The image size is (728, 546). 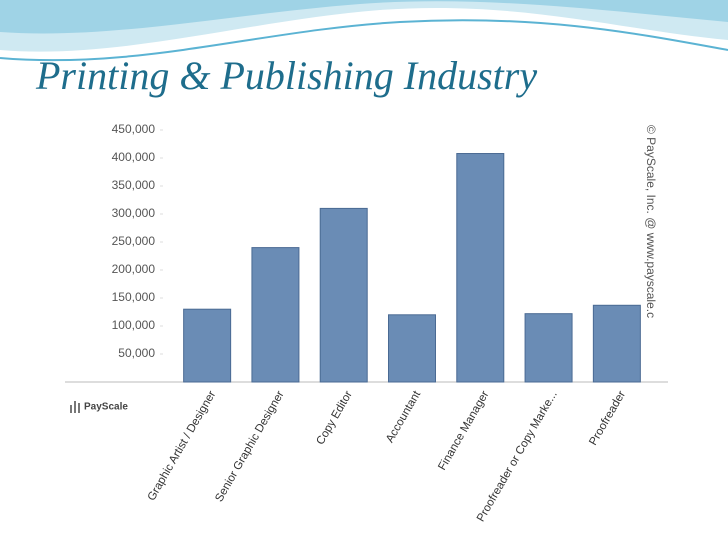 What do you see at coordinates (134, 185) in the screenshot?
I see `y-tick-label: 350,000` at bounding box center [134, 185].